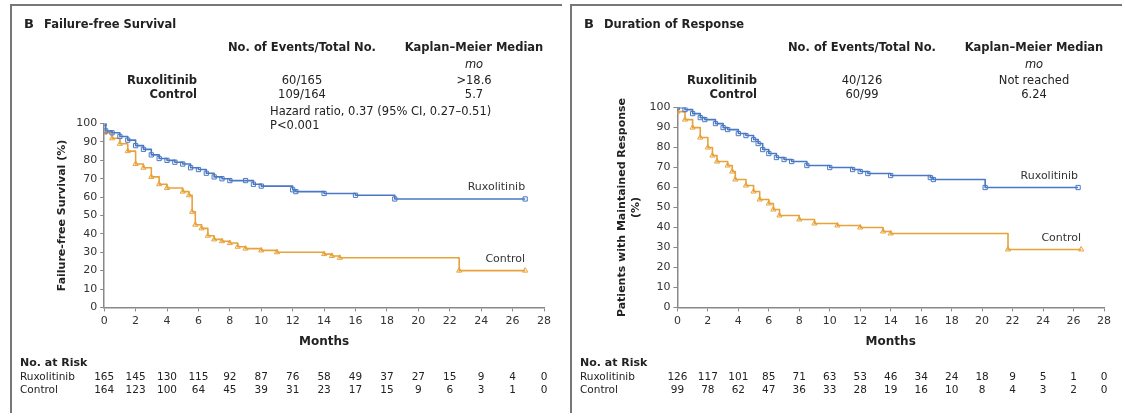  What do you see at coordinates (544, 320) in the screenshot?
I see `x-tick-label: 28` at bounding box center [544, 320].